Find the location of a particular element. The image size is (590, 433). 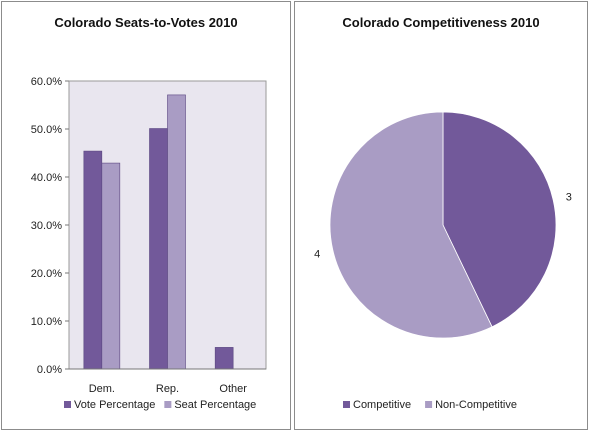

y-tick-label: 30.0% is located at coordinates (46, 226).